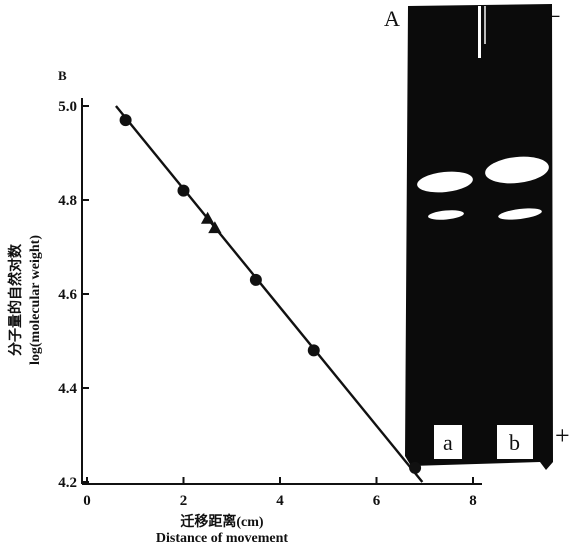 This screenshot has width=580, height=550. I want to click on y-axis-title-en-group: log(molecular weight), so click(35, 300).